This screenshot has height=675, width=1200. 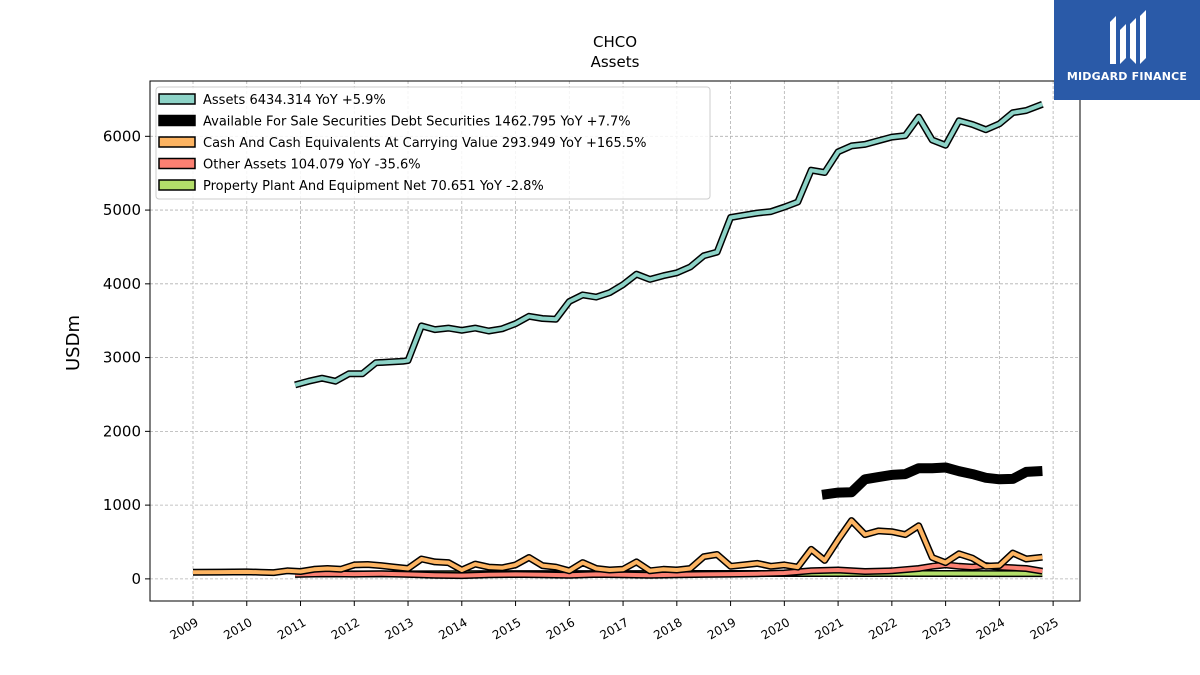 What do you see at coordinates (614, 628) in the screenshot?
I see `x-tick-label: 2017` at bounding box center [614, 628].